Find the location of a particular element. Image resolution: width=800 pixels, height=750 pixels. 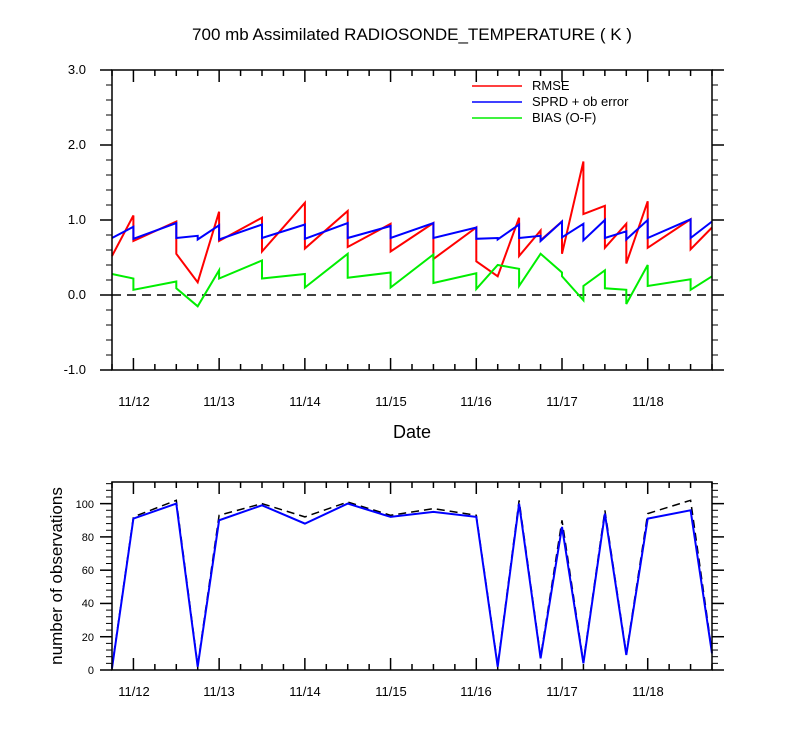

top-y-label-1: 0.0 is located at coordinates (77, 294).